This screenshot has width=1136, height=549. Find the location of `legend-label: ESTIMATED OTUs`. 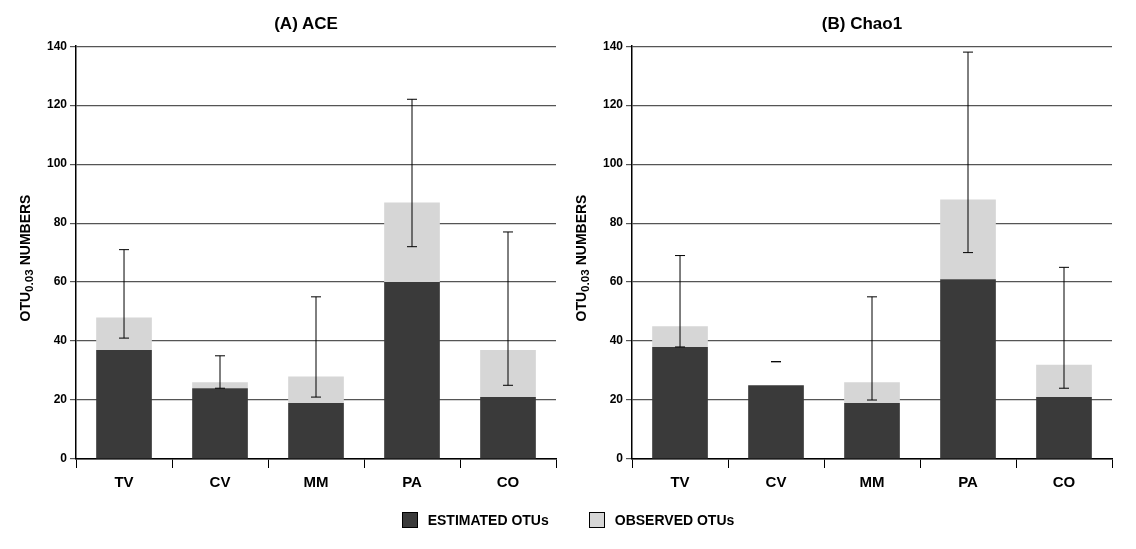

legend-label: ESTIMATED OTUs is located at coordinates (487, 520).